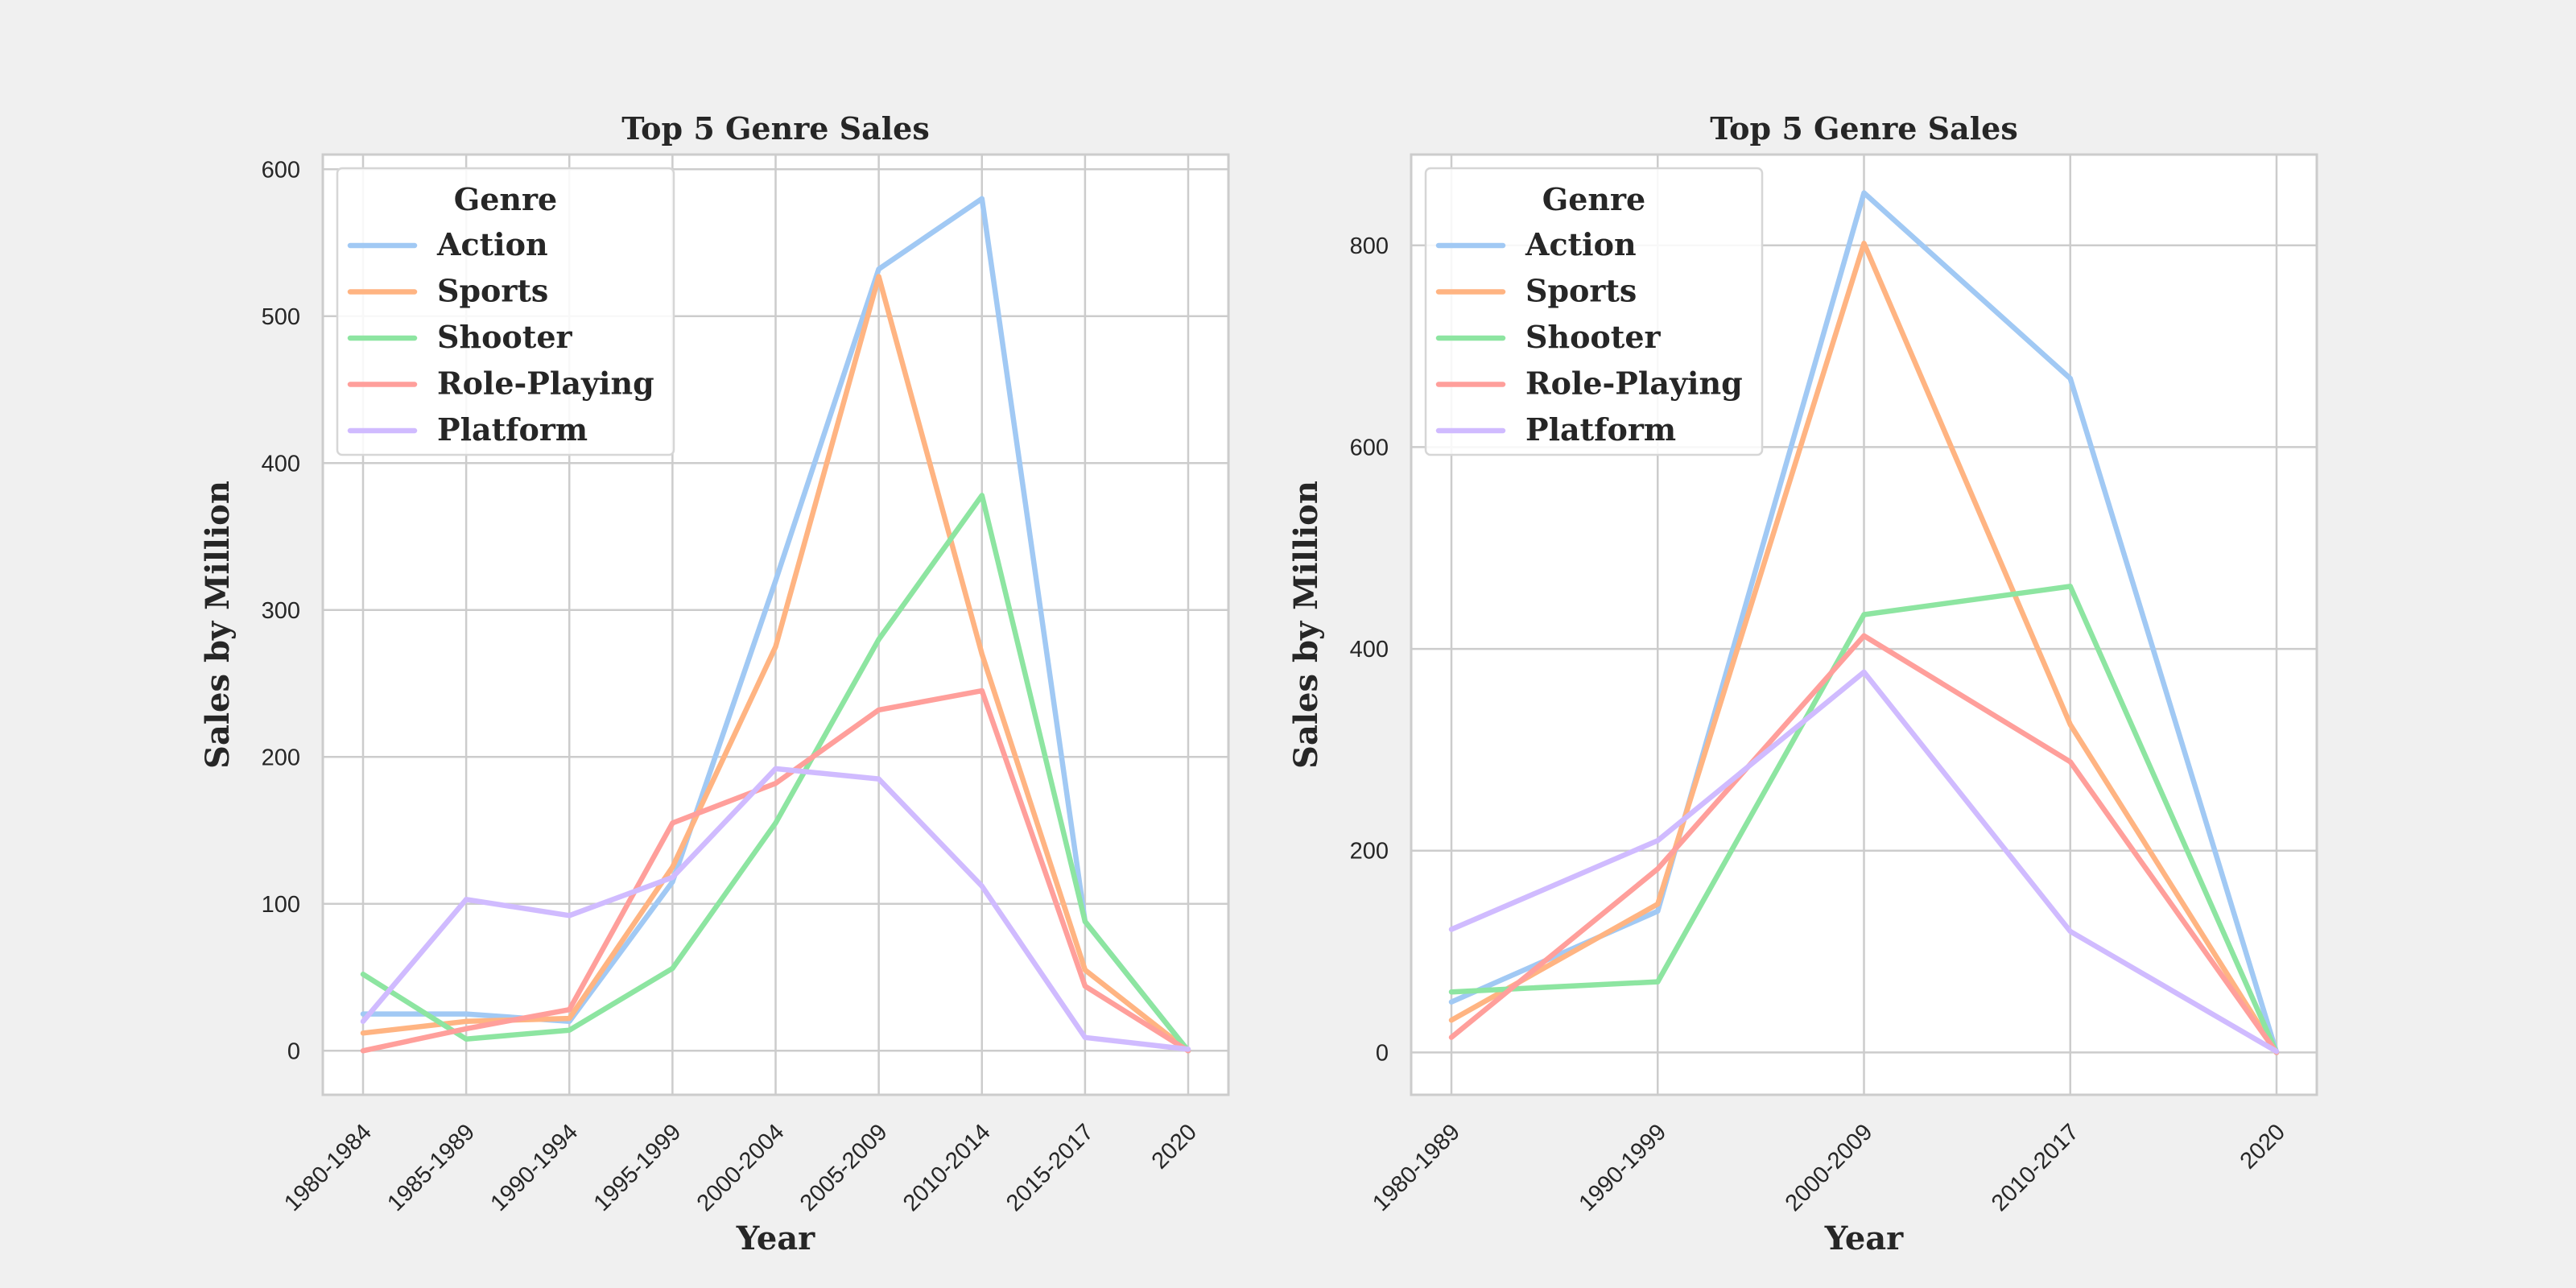 The image size is (2576, 1288). Describe the element at coordinates (638, 1167) in the screenshot. I see `x-tick-label: 1995-1999` at that location.